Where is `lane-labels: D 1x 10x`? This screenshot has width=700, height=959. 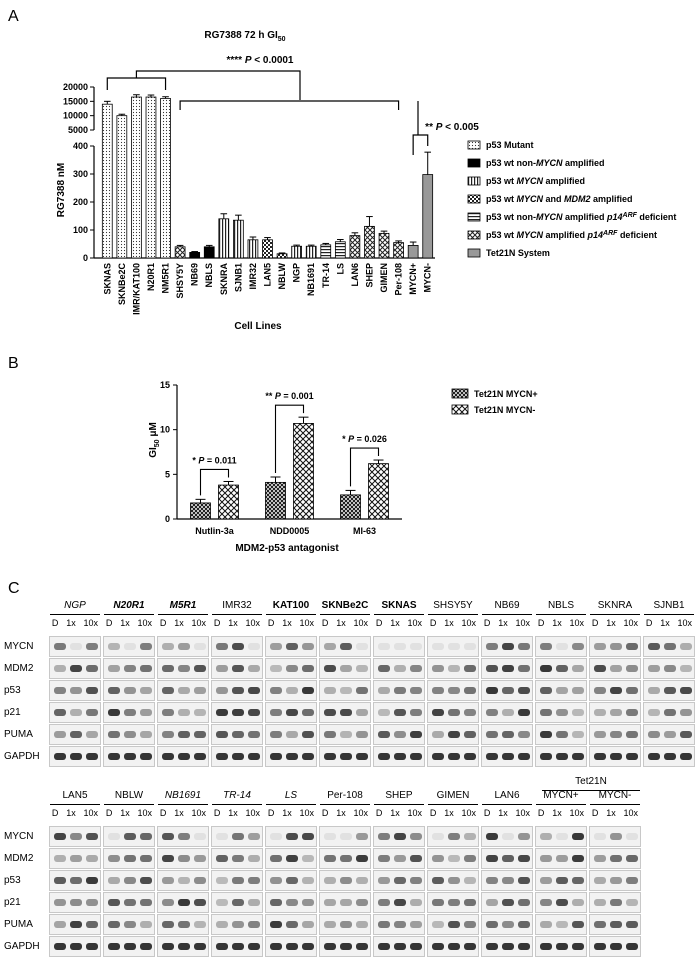 lane-labels: D 1x 10x is located at coordinates (75, 813).